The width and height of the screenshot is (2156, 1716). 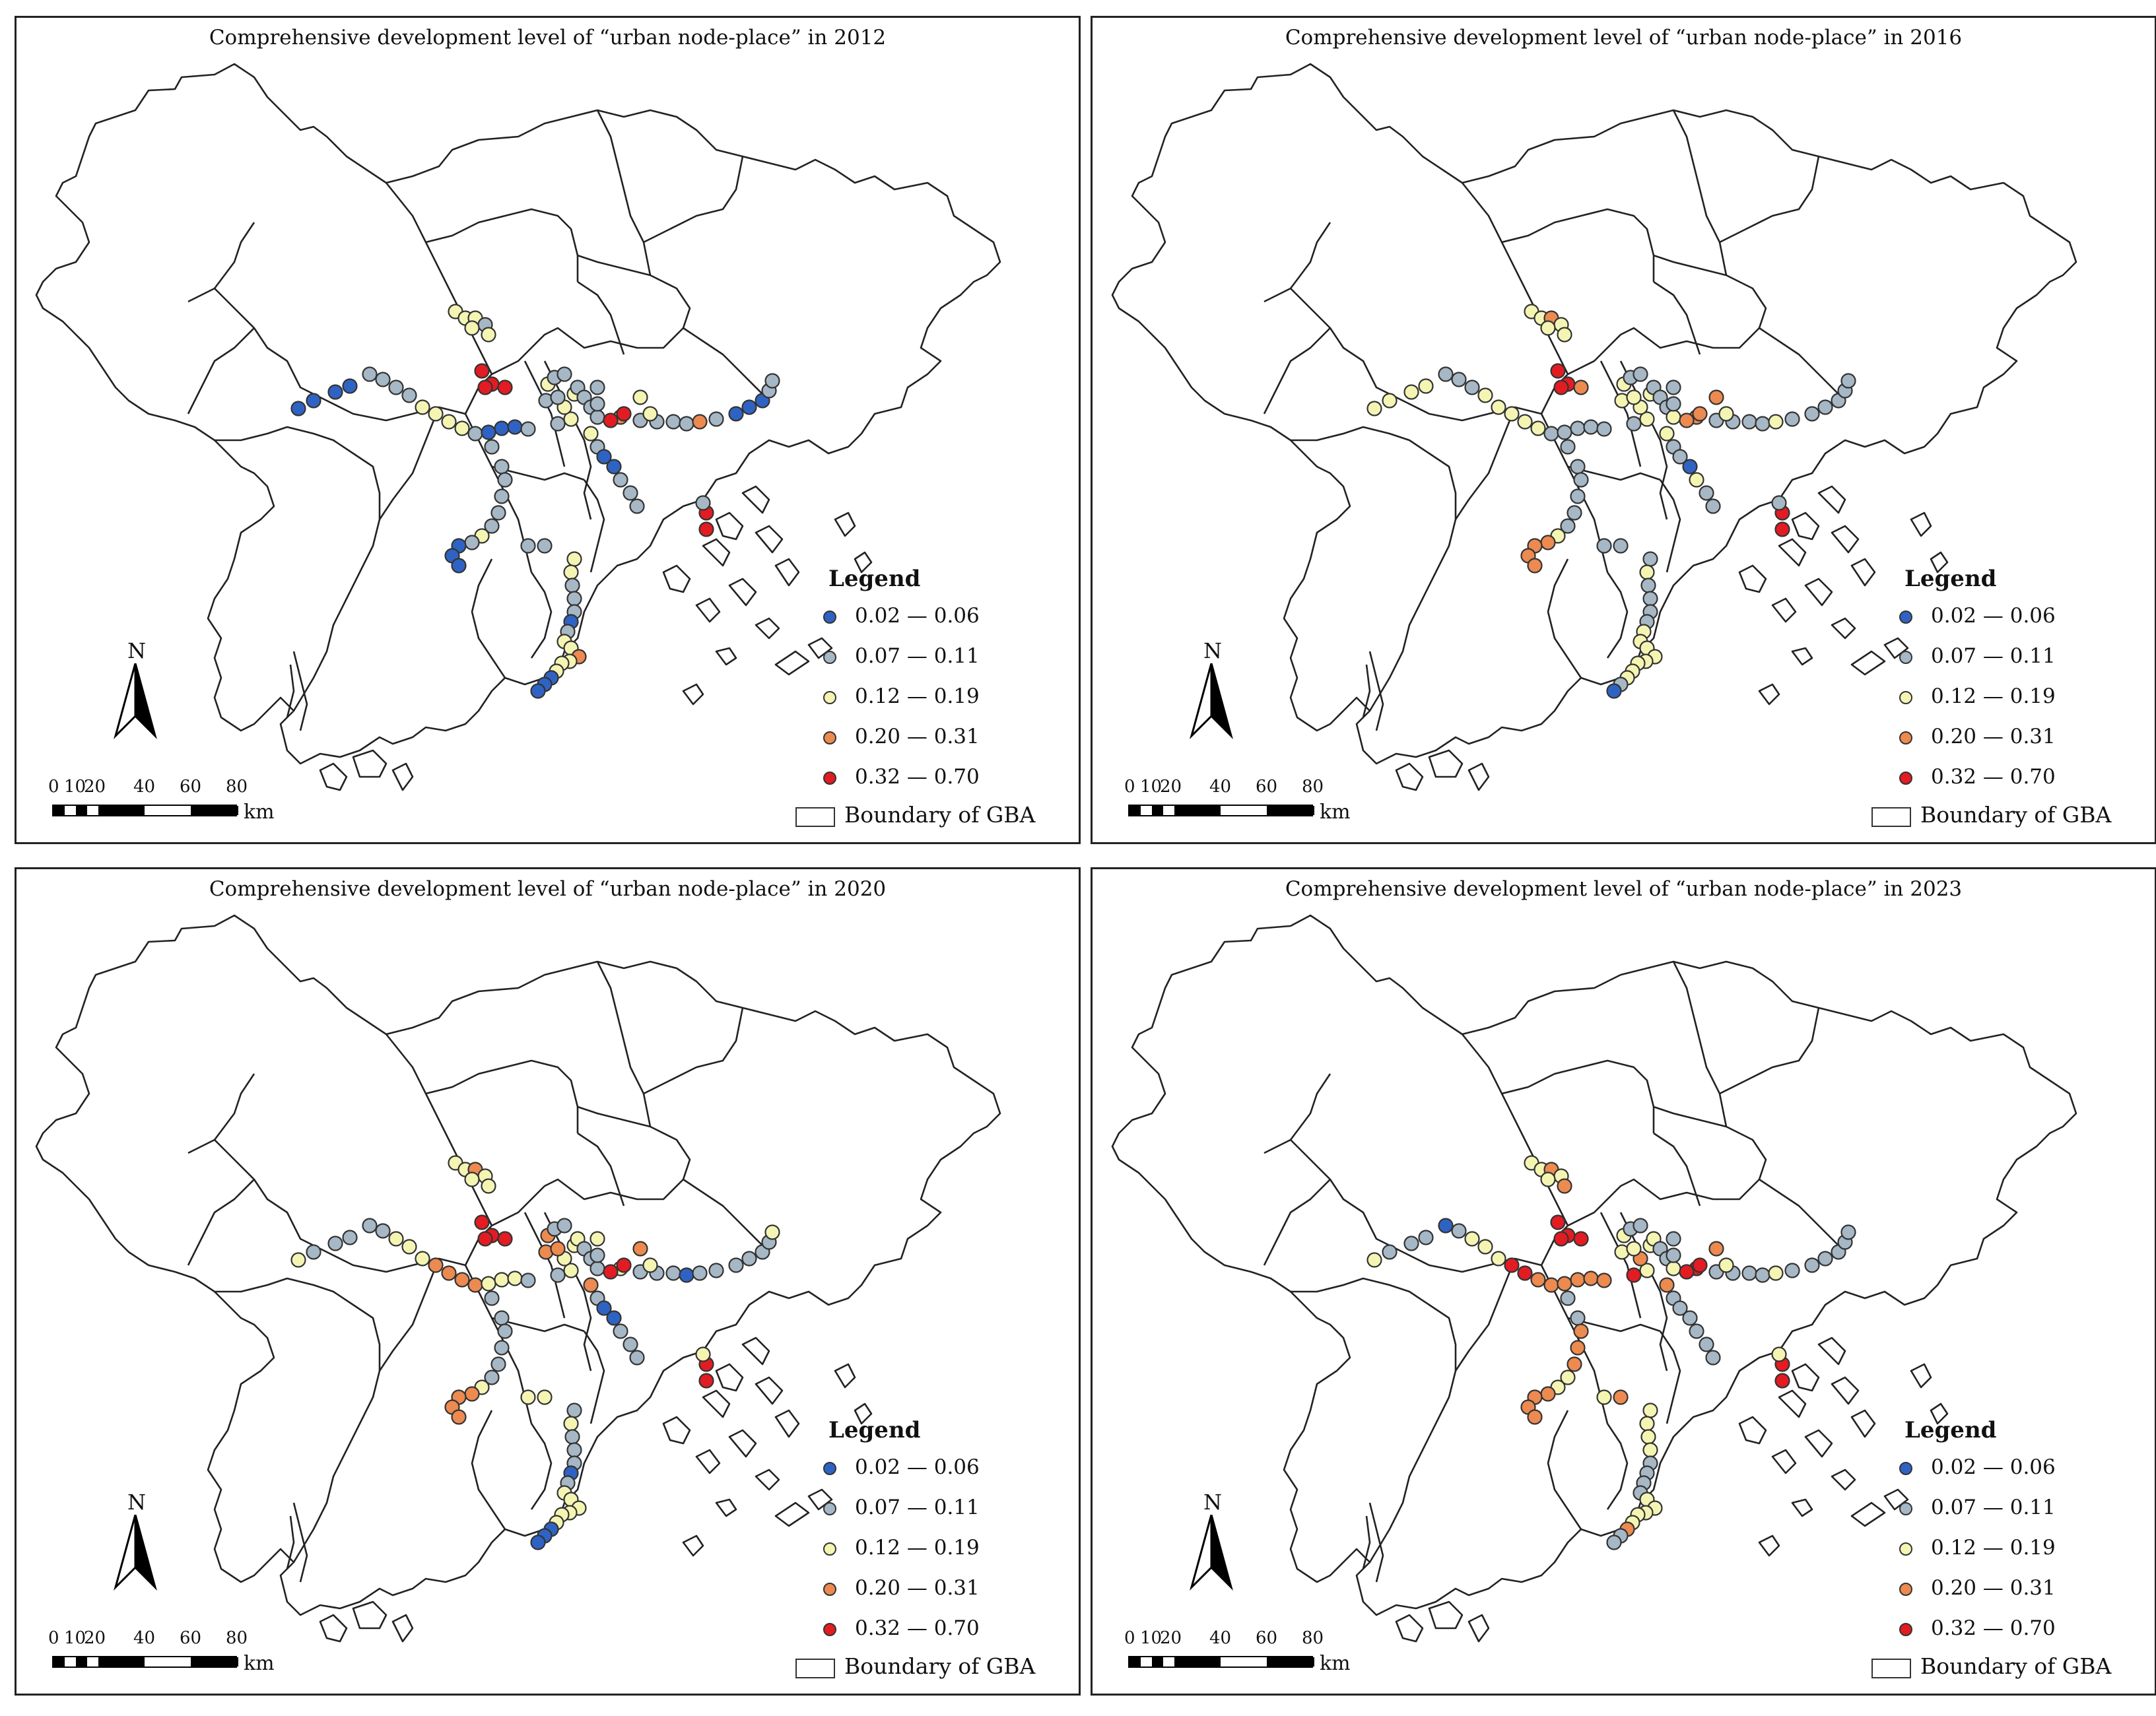 I want to click on legend-label: 0.07 — 0.11, so click(x=917, y=656).